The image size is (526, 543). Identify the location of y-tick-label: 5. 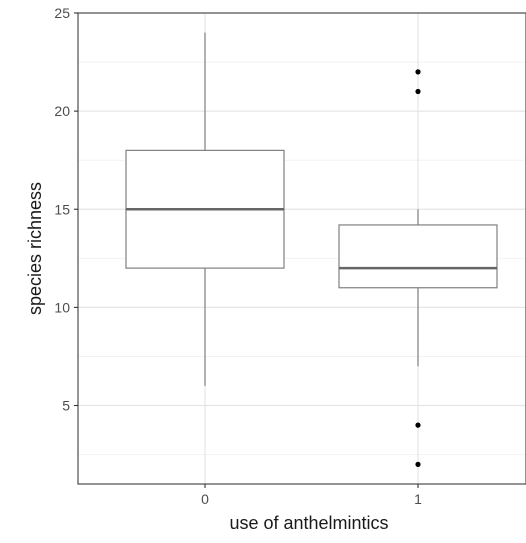
(66, 406).